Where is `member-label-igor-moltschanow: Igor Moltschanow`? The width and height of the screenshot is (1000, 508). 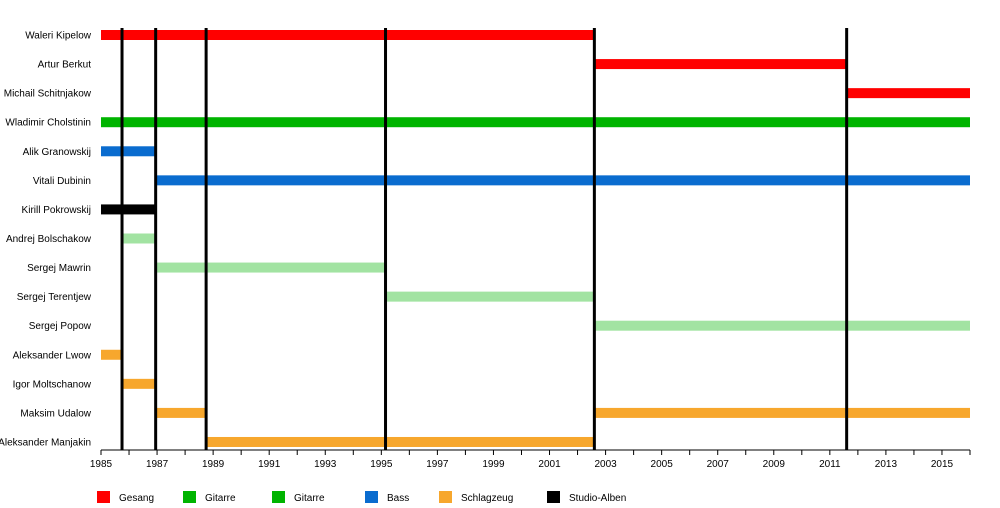 member-label-igor-moltschanow: Igor Moltschanow is located at coordinates (52, 384).